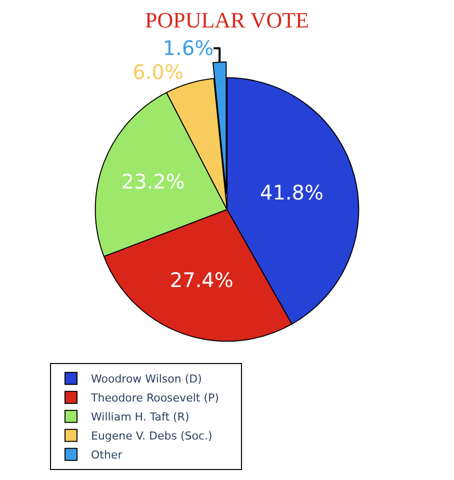 Image resolution: width=454 pixels, height=480 pixels. Describe the element at coordinates (146, 379) in the screenshot. I see `legend-label: Woodrow Wilson (D)` at that location.